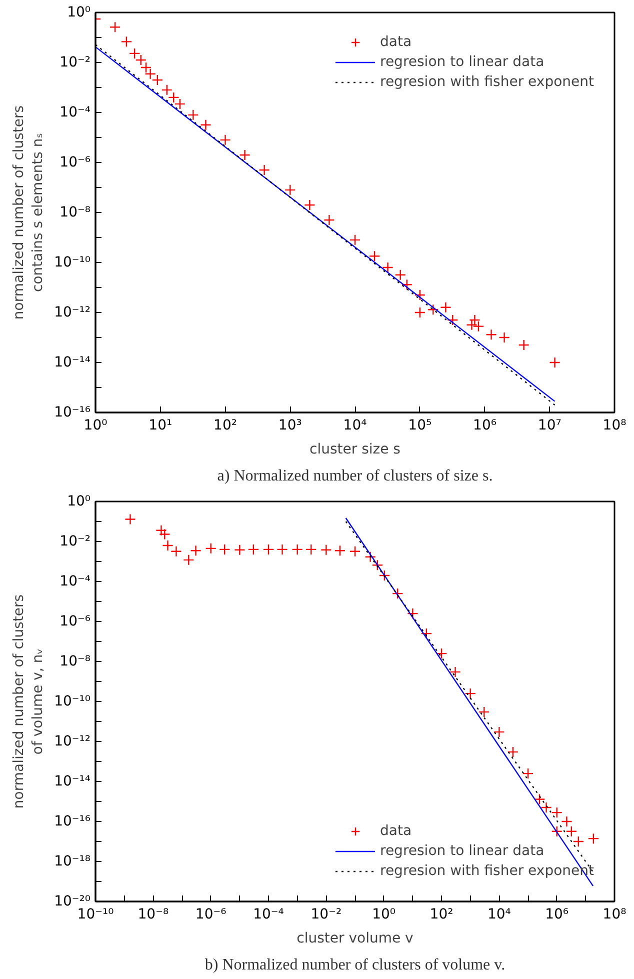 Image resolution: width=634 pixels, height=979 pixels. I want to click on y-axis-title: normalized number of clusters contains s elements nₛ, so click(28, 212).